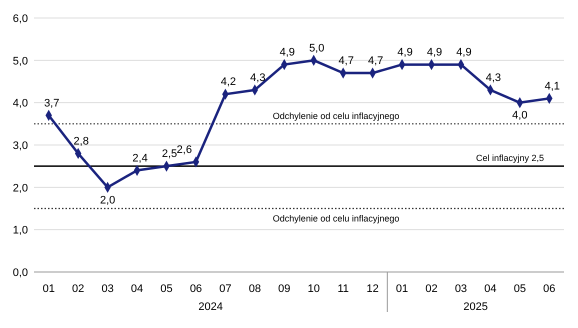 The height and width of the screenshot is (328, 578). I want to click on text: 2024, so click(210, 307).